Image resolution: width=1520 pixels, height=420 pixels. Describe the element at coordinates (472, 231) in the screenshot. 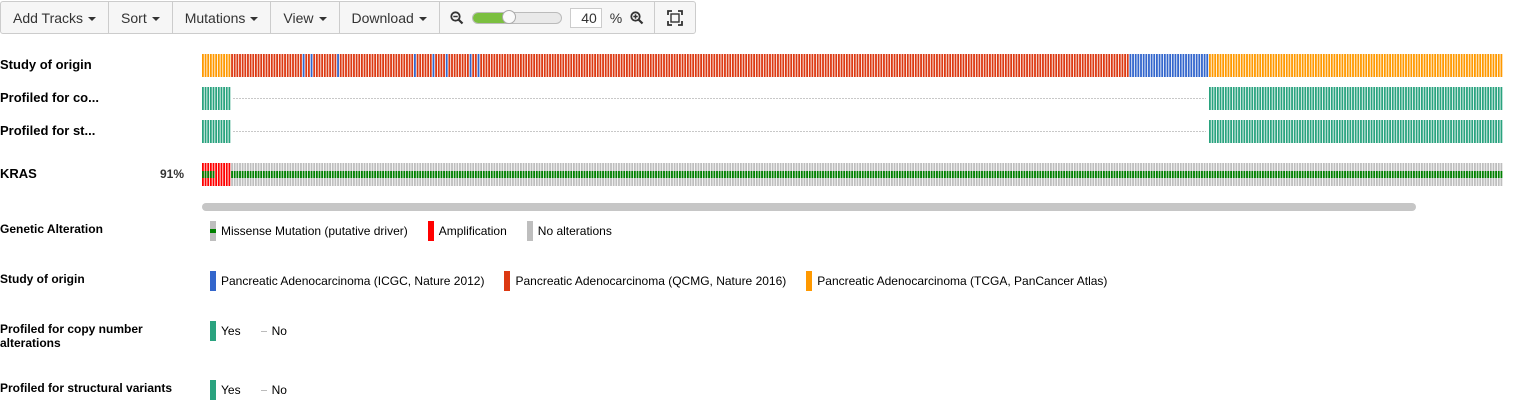

I see `legend-label-amplification: Amplification` at that location.